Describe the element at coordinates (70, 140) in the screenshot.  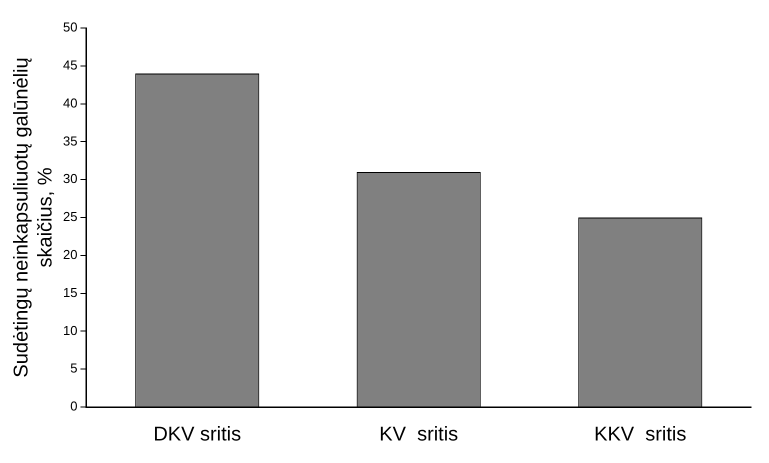
I see `y-tick-label: 35` at that location.